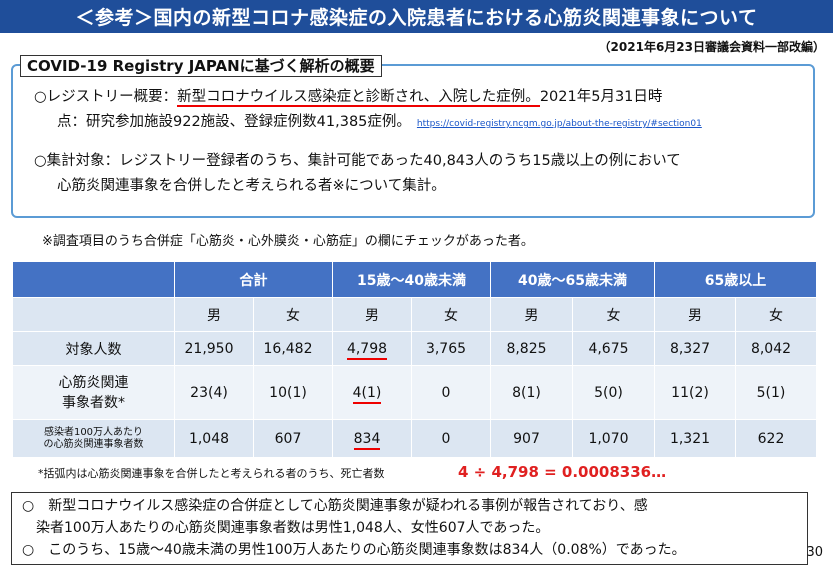 The image size is (833, 577). What do you see at coordinates (93, 314) in the screenshot?
I see `subheader-empty` at bounding box center [93, 314].